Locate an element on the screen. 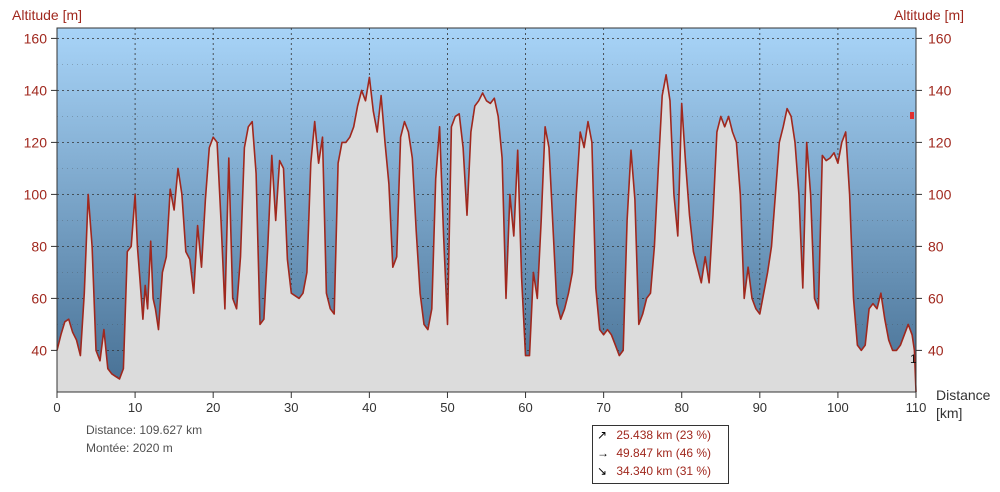 Image resolution: width=1000 pixels, height=492 pixels. y-tick-label-left: 60 is located at coordinates (39, 298).